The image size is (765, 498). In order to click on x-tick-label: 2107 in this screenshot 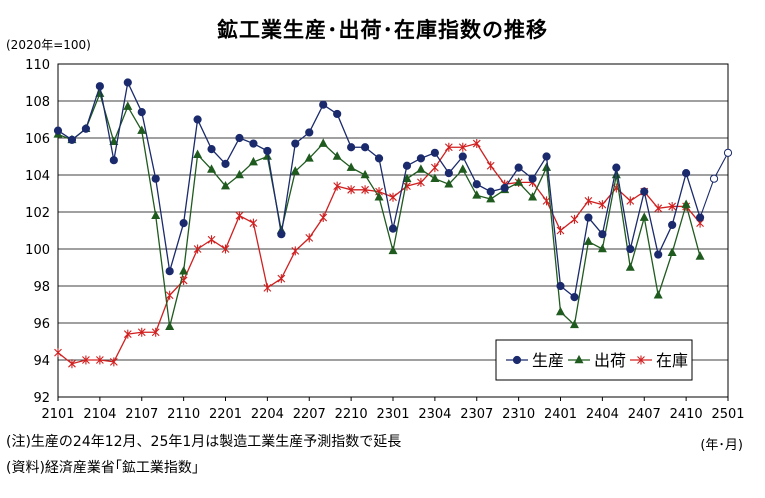, I will do `click(141, 414)`.